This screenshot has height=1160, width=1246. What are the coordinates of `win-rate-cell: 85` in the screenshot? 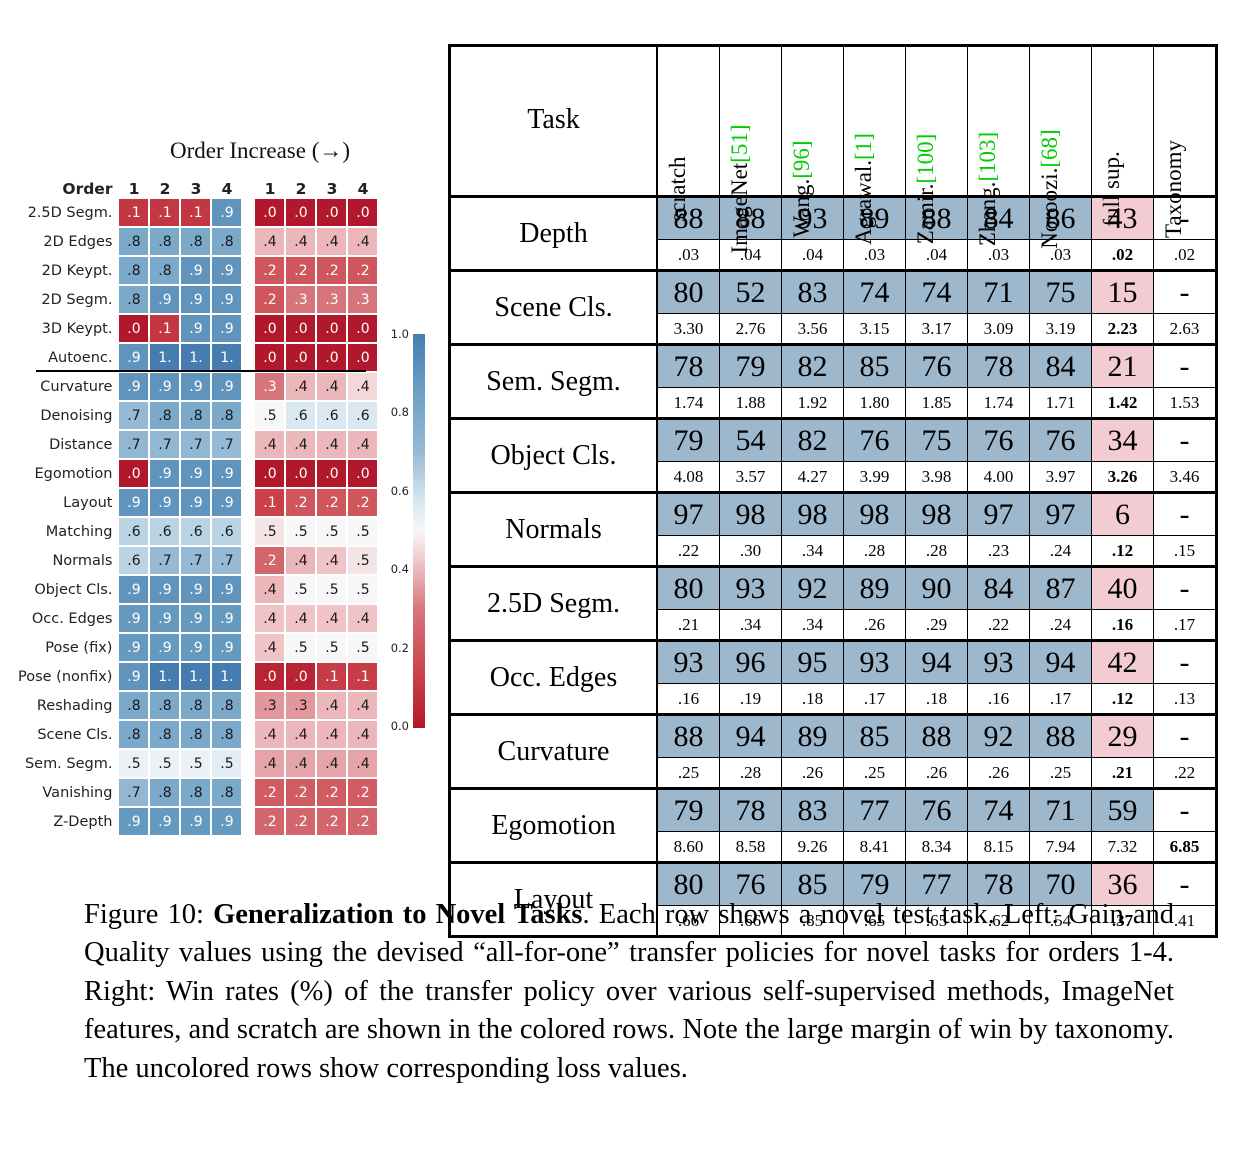 It's located at (874, 365).